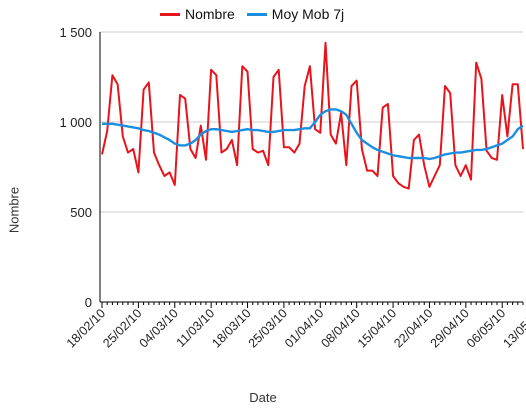  What do you see at coordinates (14, 210) in the screenshot?
I see `y-axis-label: Nombre` at bounding box center [14, 210].